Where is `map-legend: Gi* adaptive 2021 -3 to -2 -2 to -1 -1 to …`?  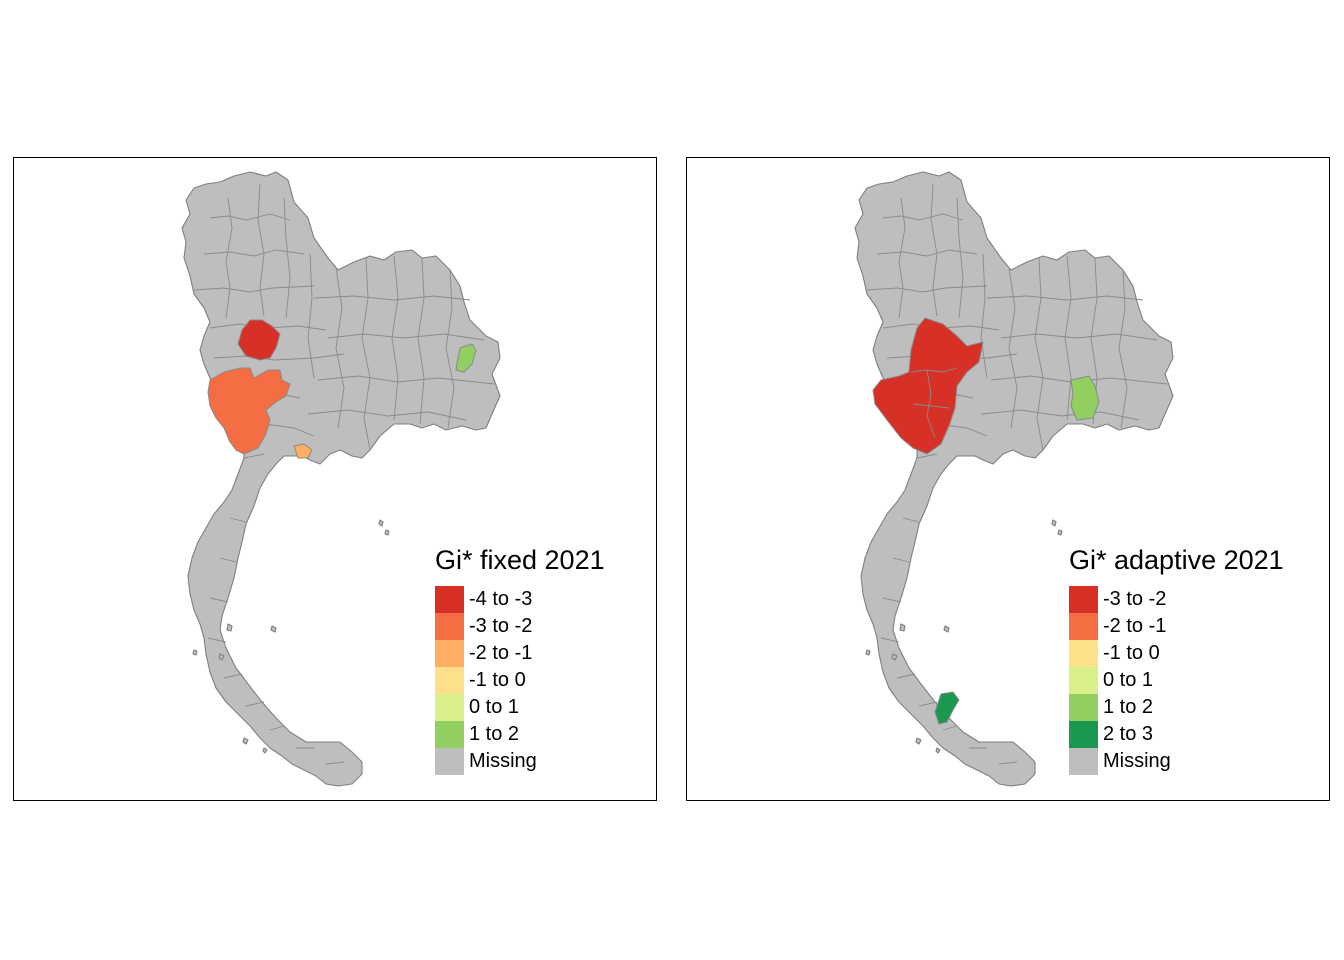
map-legend: Gi* adaptive 2021 -3 to -2 -2 to -1 -1 to … is located at coordinates (1176, 659).